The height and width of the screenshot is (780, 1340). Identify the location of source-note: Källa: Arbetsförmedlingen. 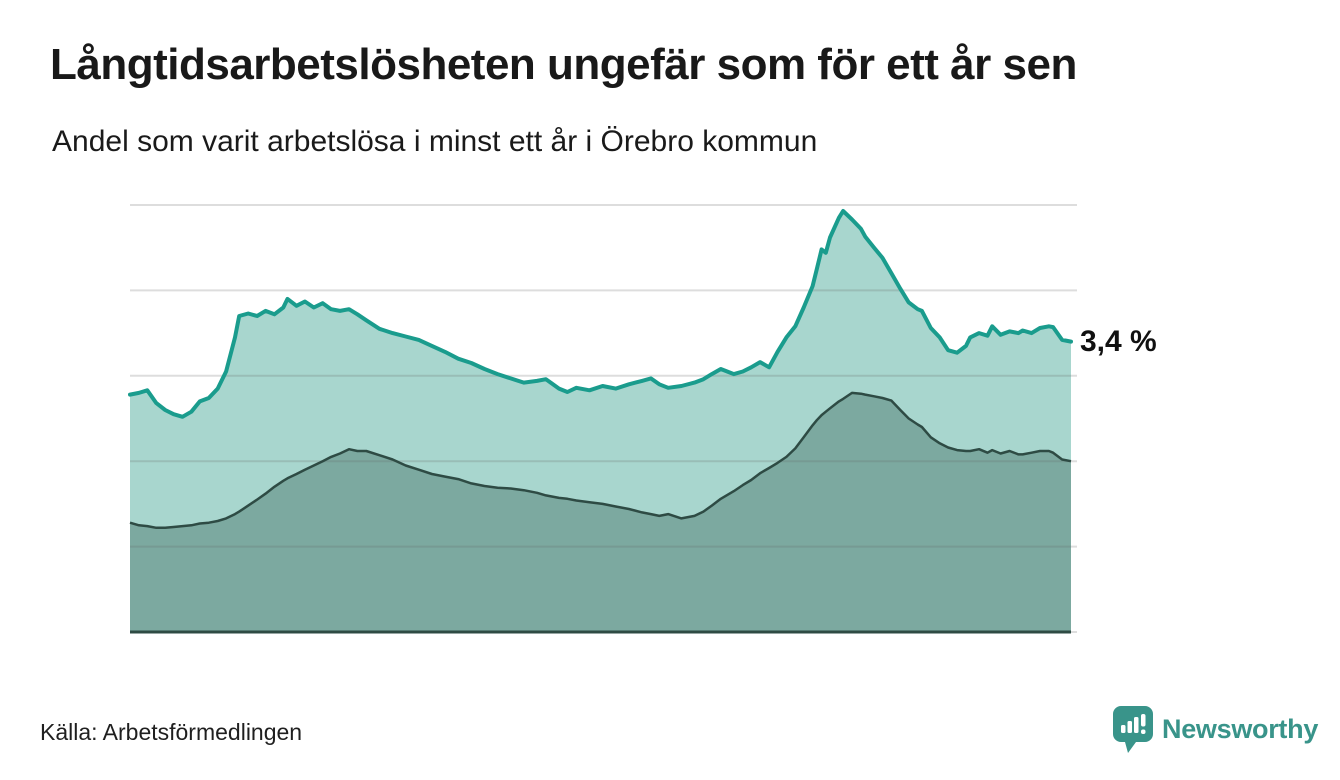
(171, 732).